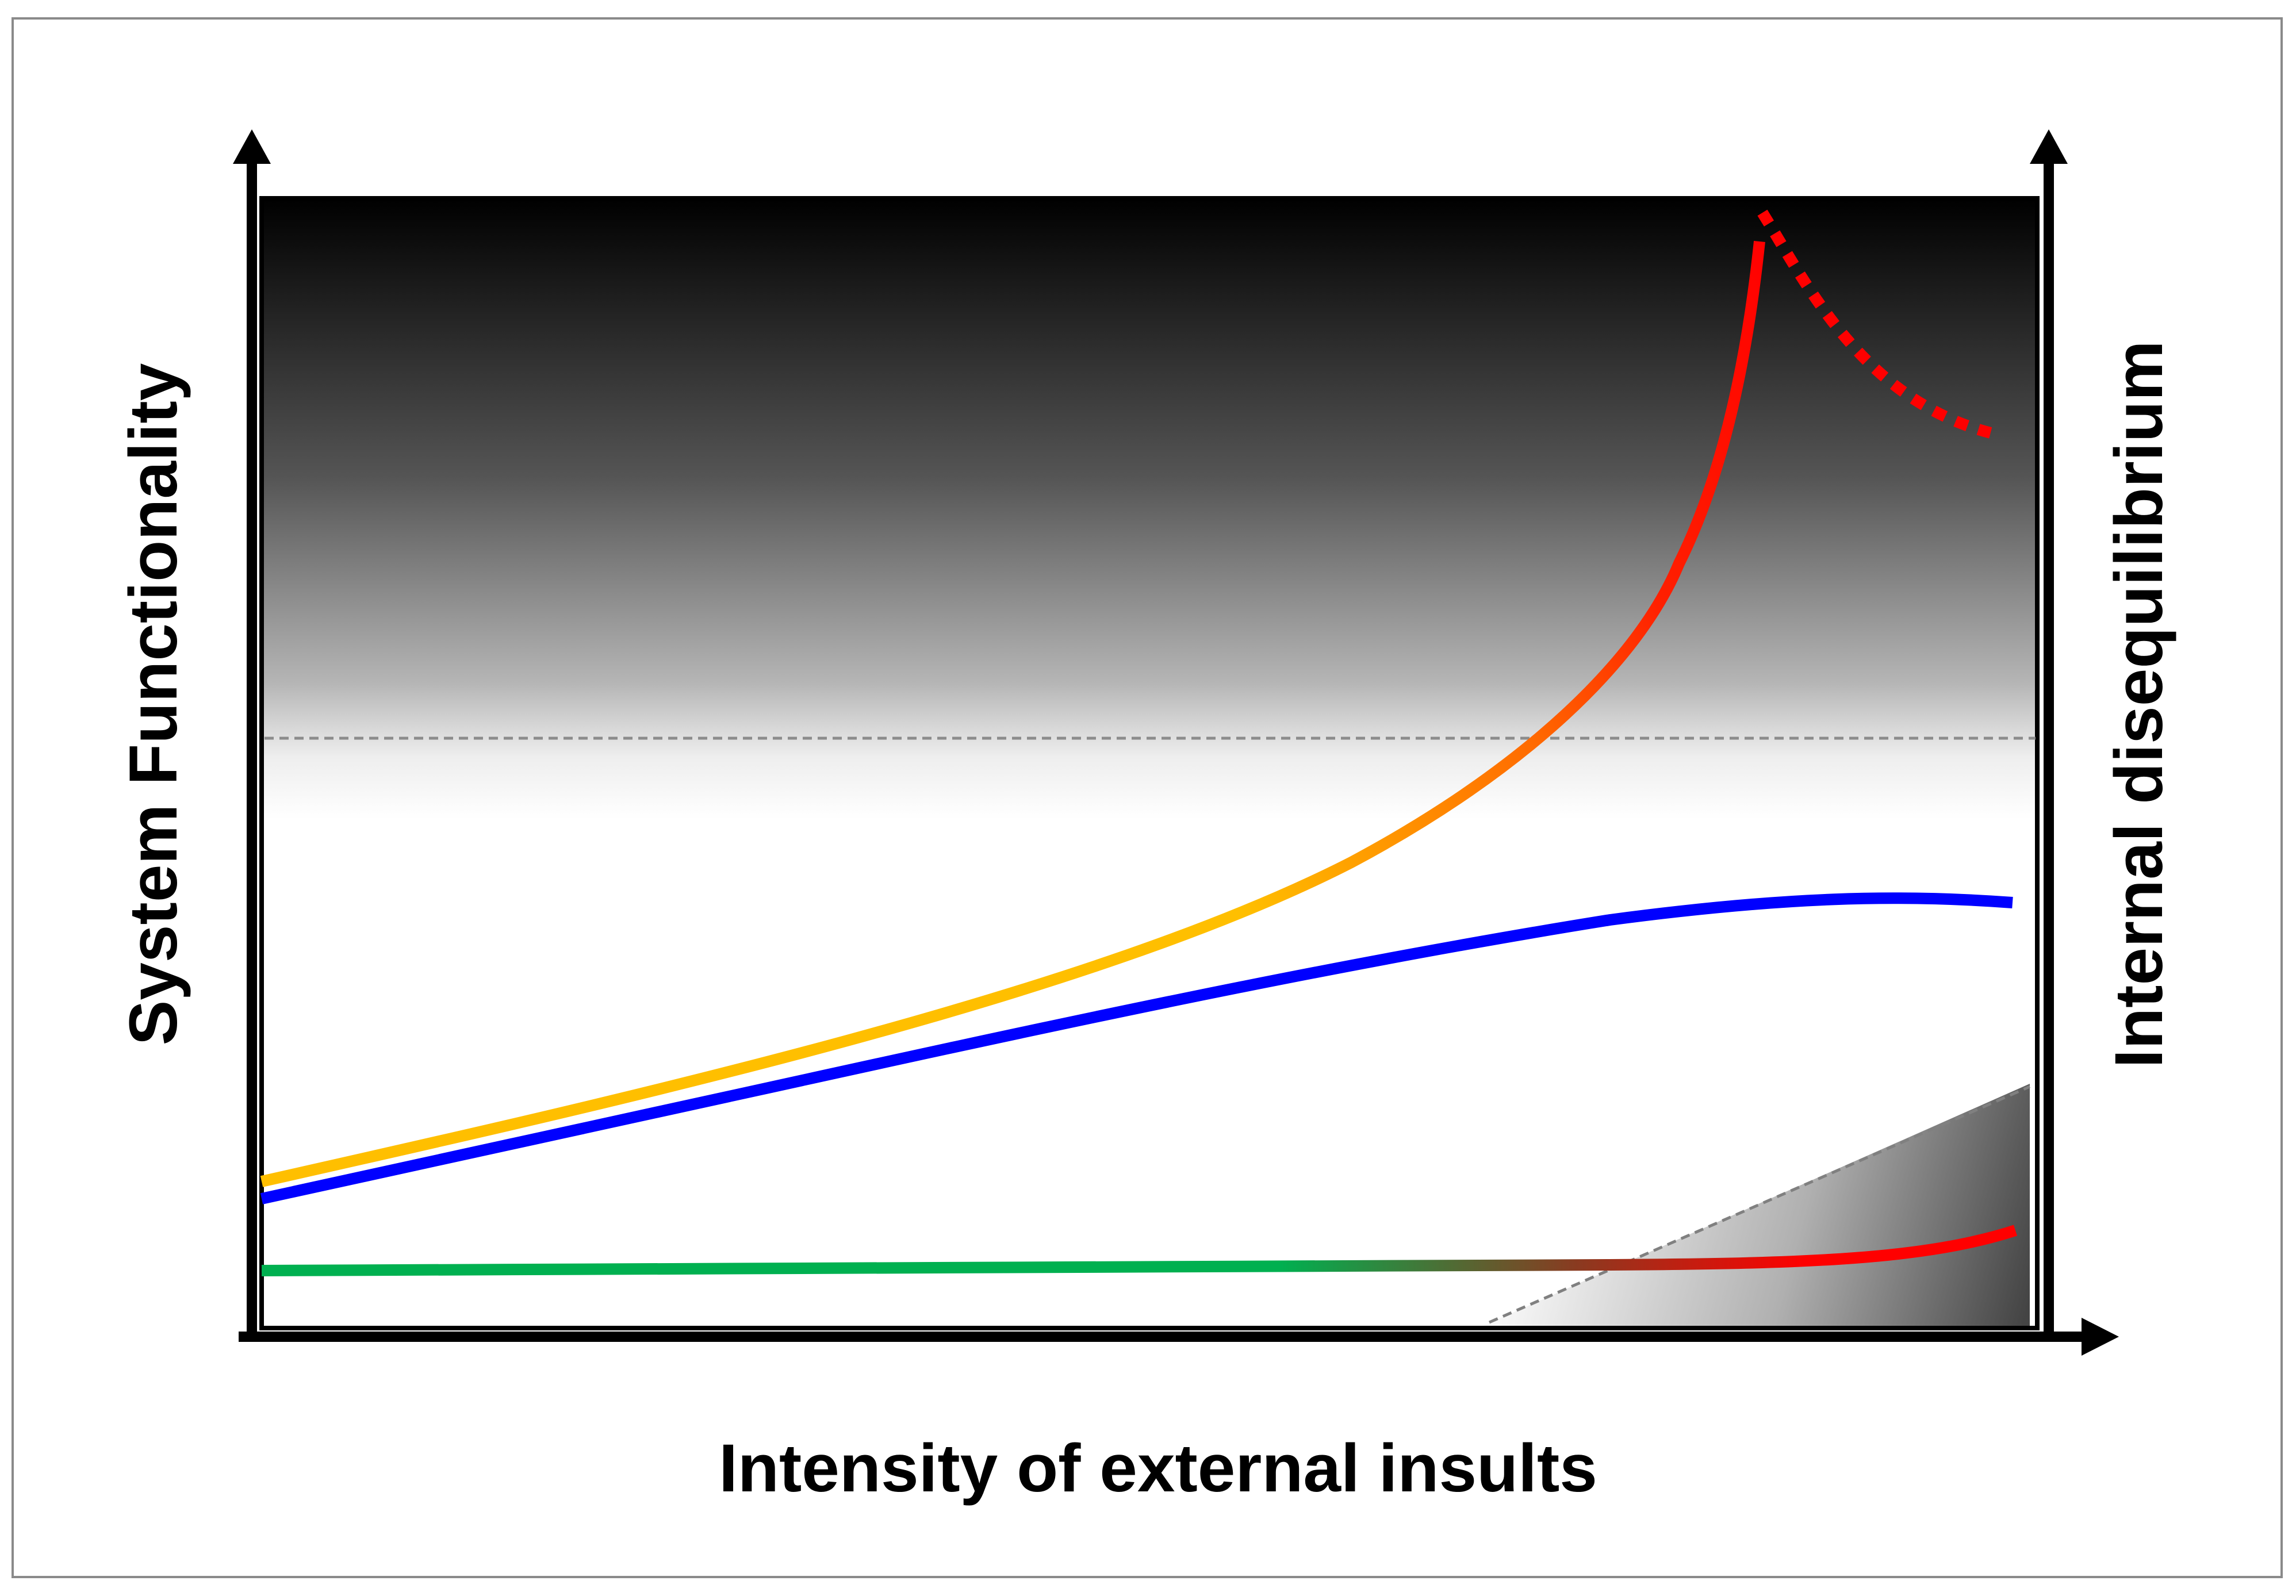 The image size is (2296, 1596). I want to click on red-dotted-decline, so click(1877, 324).